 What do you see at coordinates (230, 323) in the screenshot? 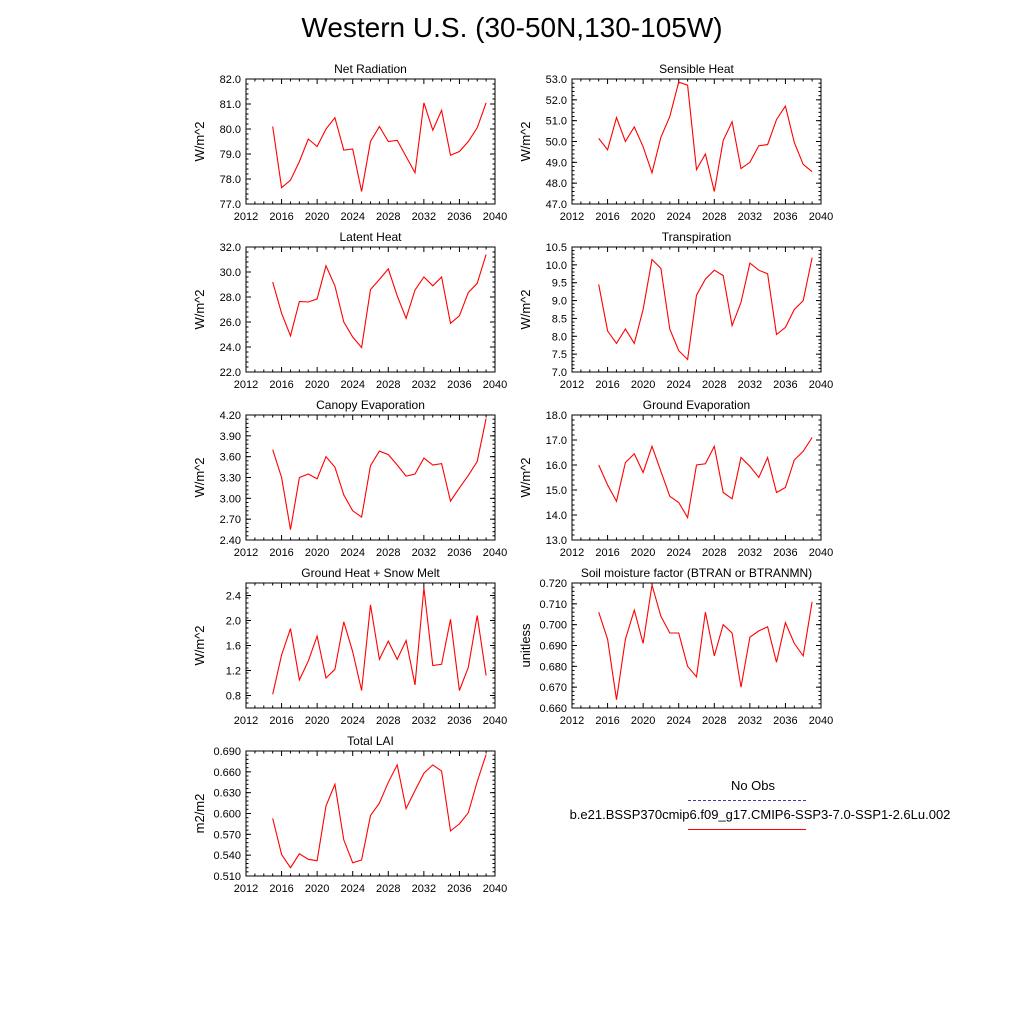
I see `y-tick-label: 26.0` at bounding box center [230, 323].